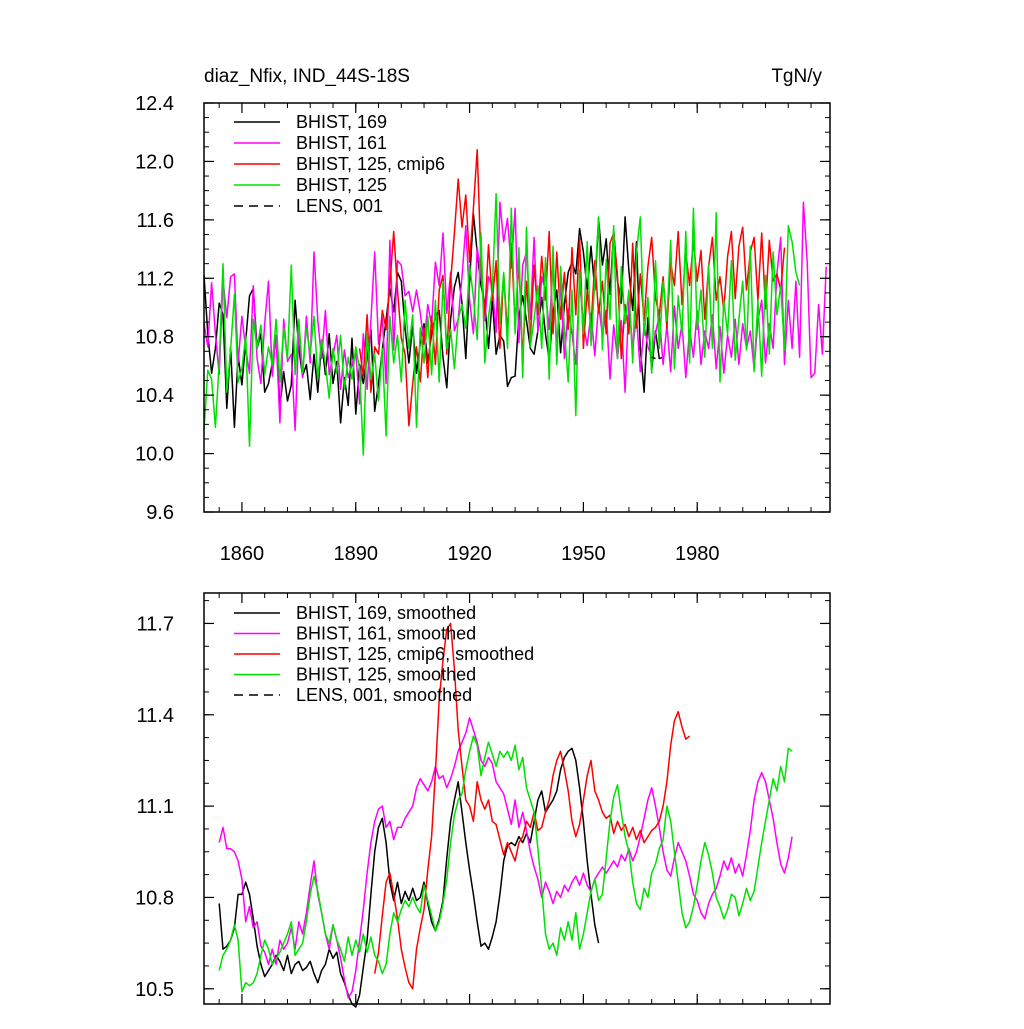 The width and height of the screenshot is (1024, 1029). What do you see at coordinates (469, 554) in the screenshot?
I see `x-tick-label: 1920` at bounding box center [469, 554].